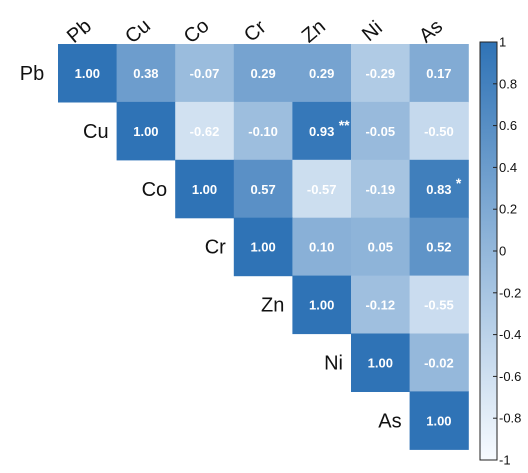 This screenshot has height=473, width=528. I want to click on cell-zn-ni, so click(381, 305).